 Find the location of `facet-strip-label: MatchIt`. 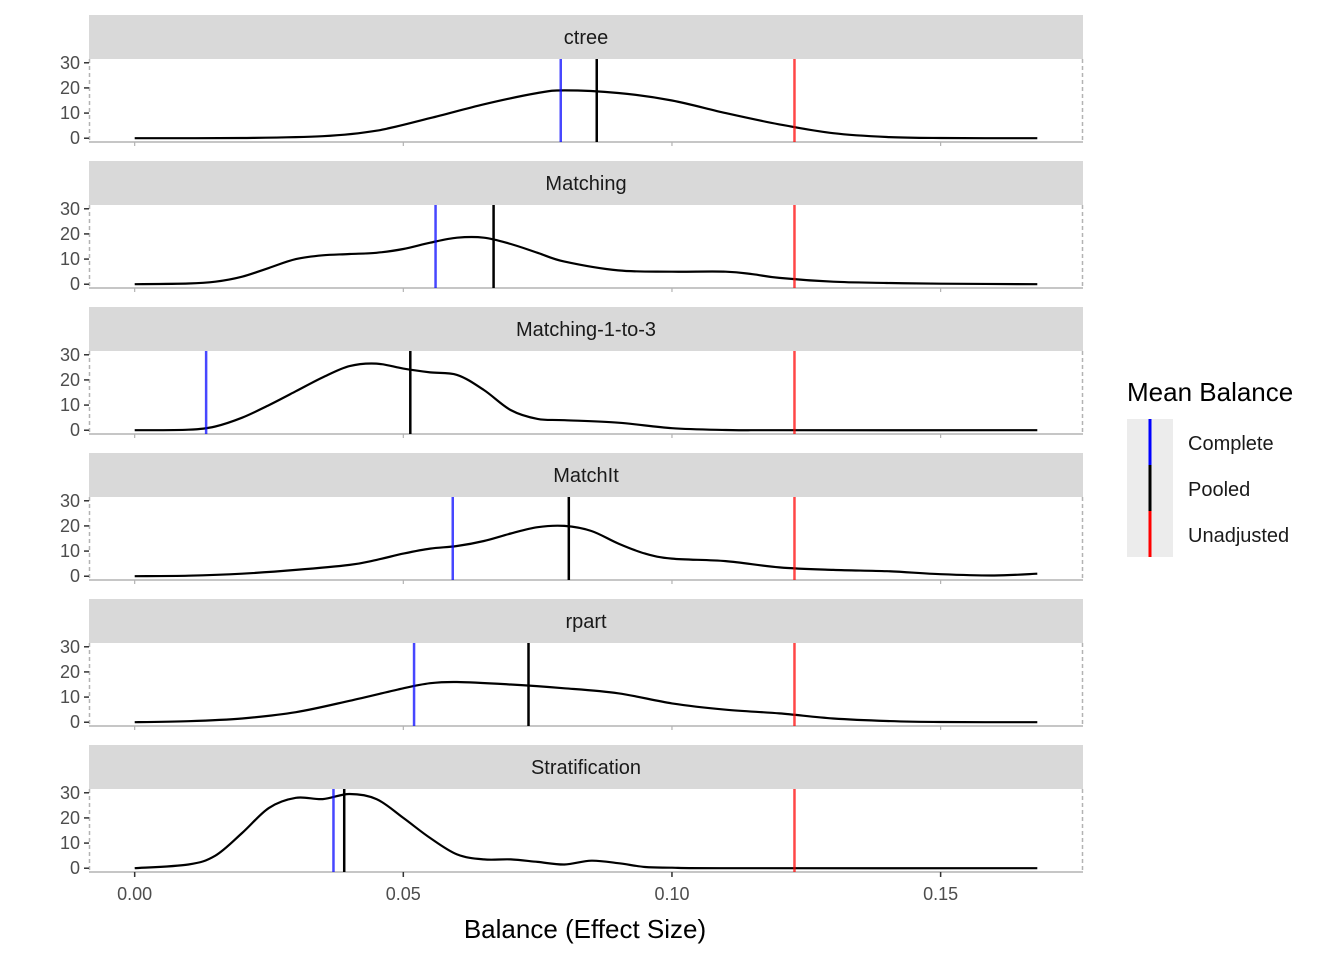

facet-strip-label: MatchIt is located at coordinates (586, 476).